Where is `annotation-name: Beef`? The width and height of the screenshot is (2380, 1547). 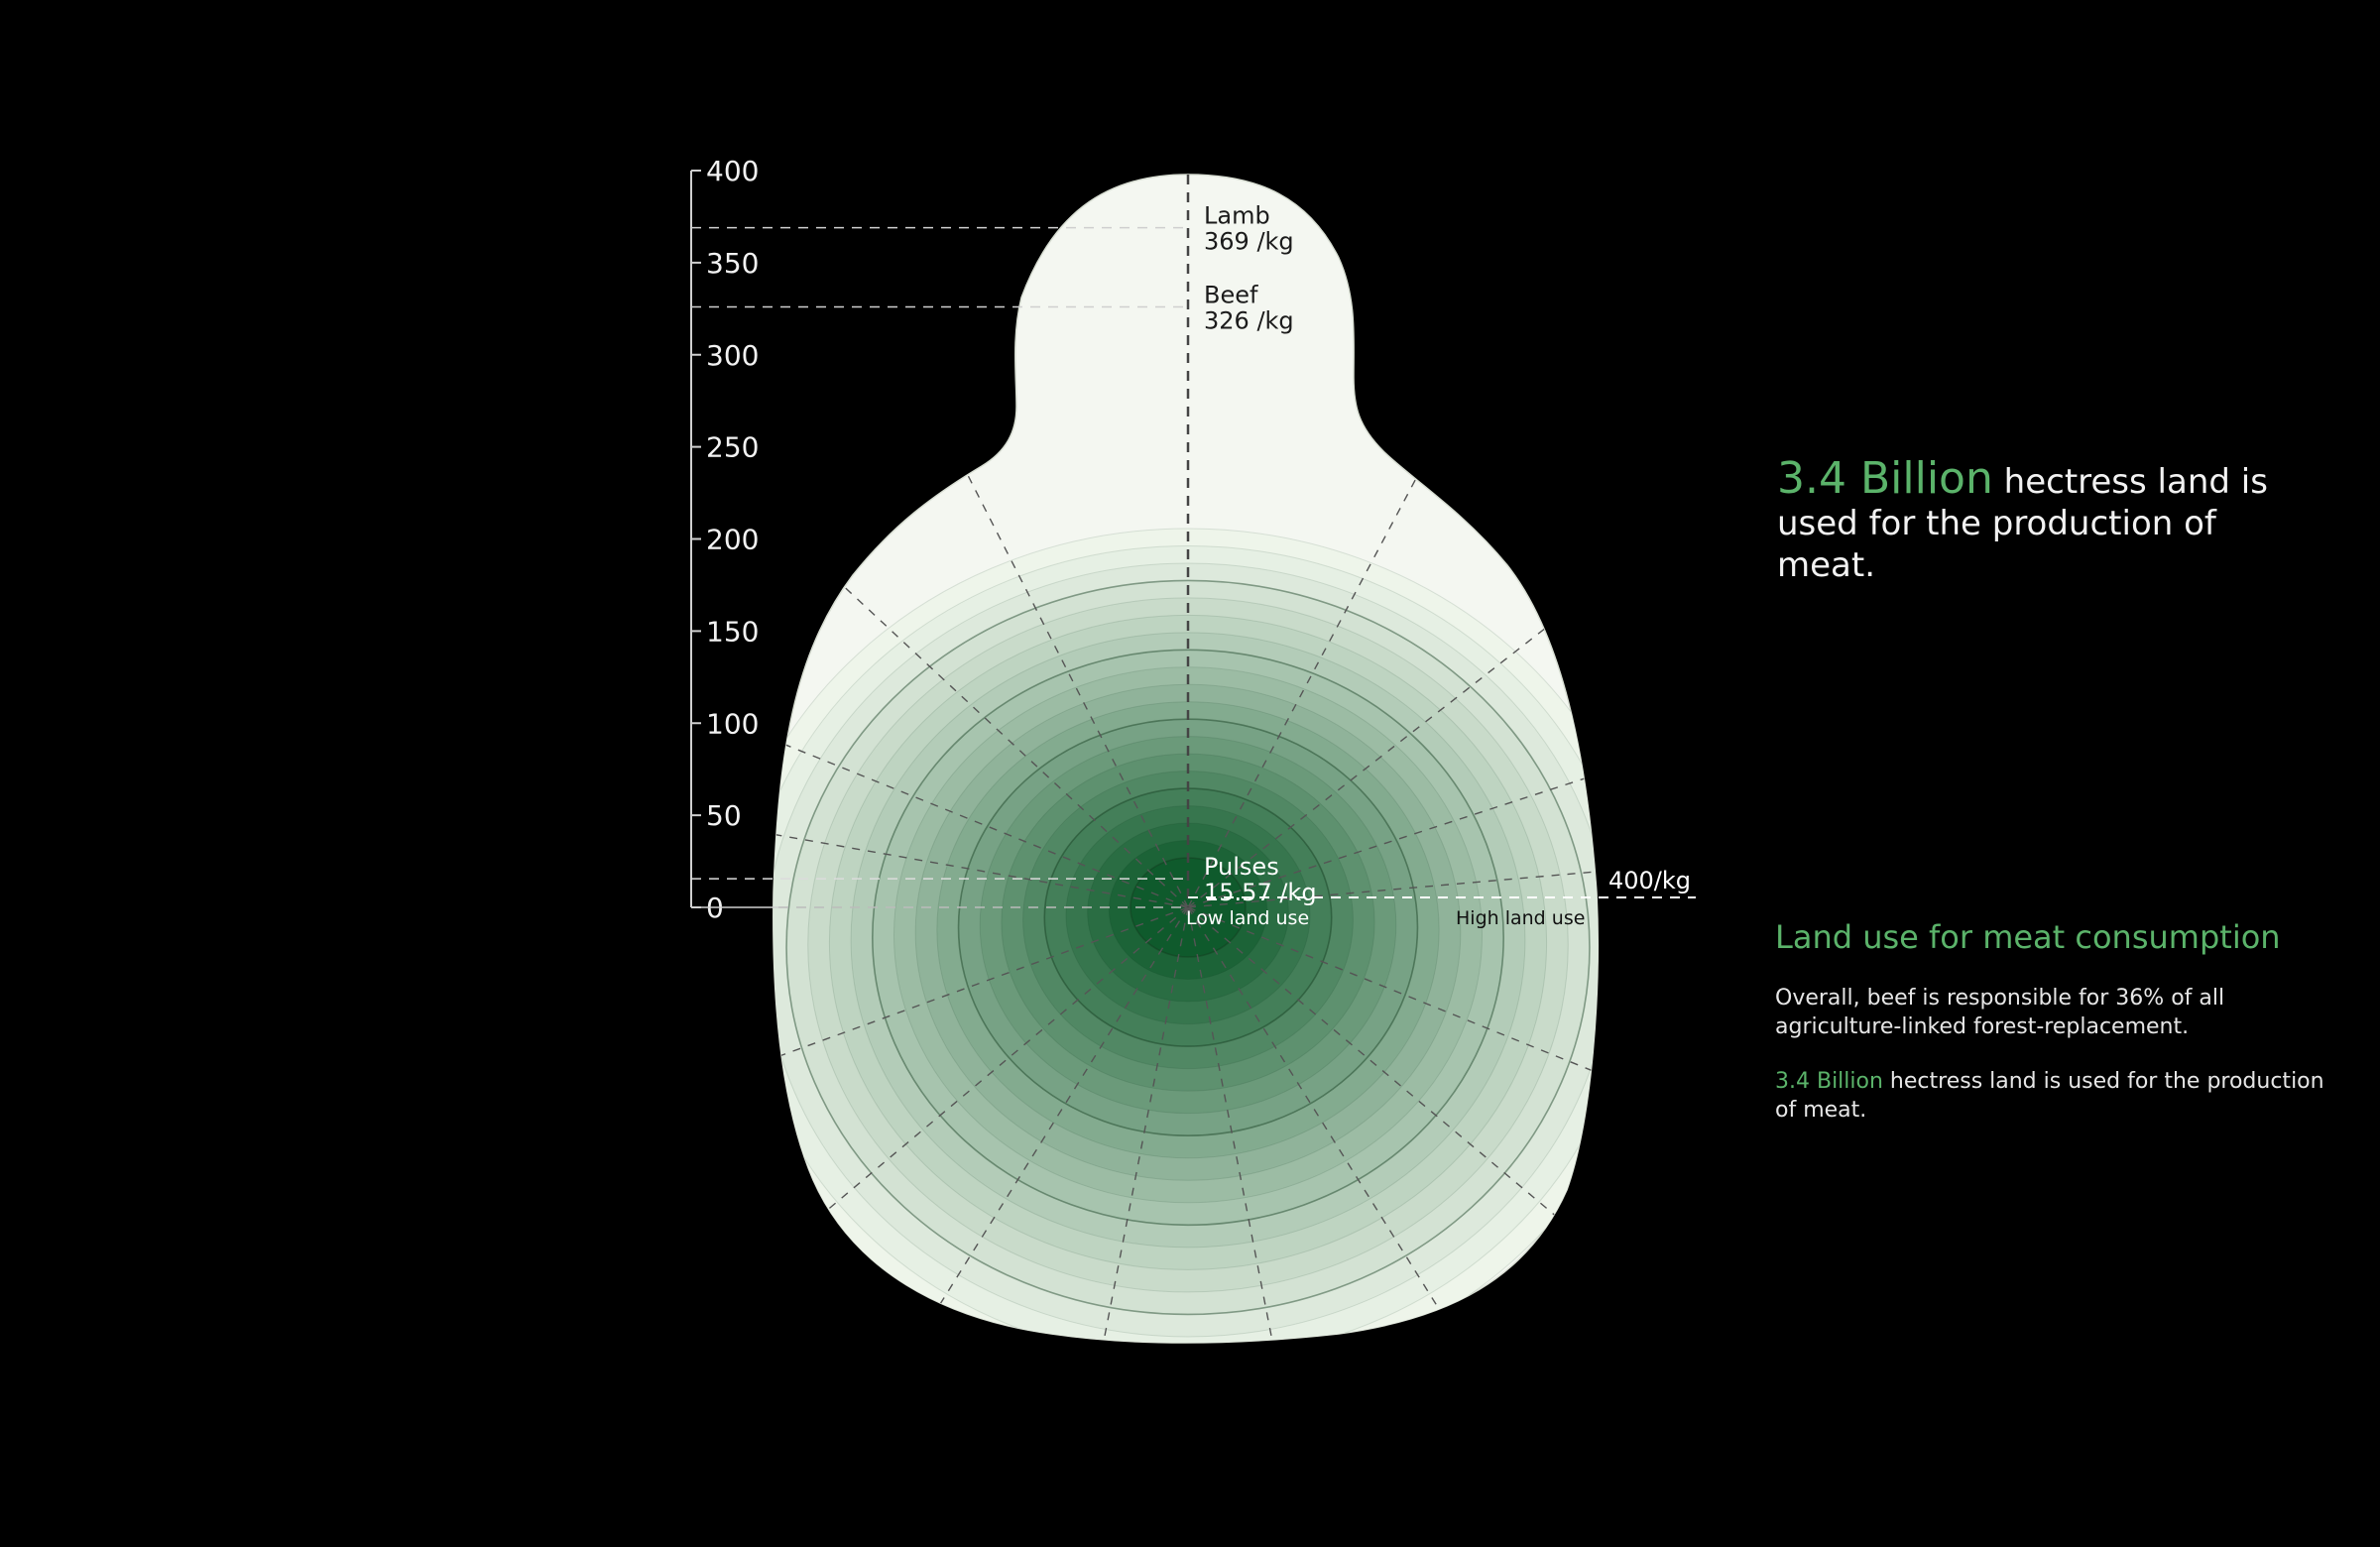 annotation-name: Beef is located at coordinates (1231, 294).